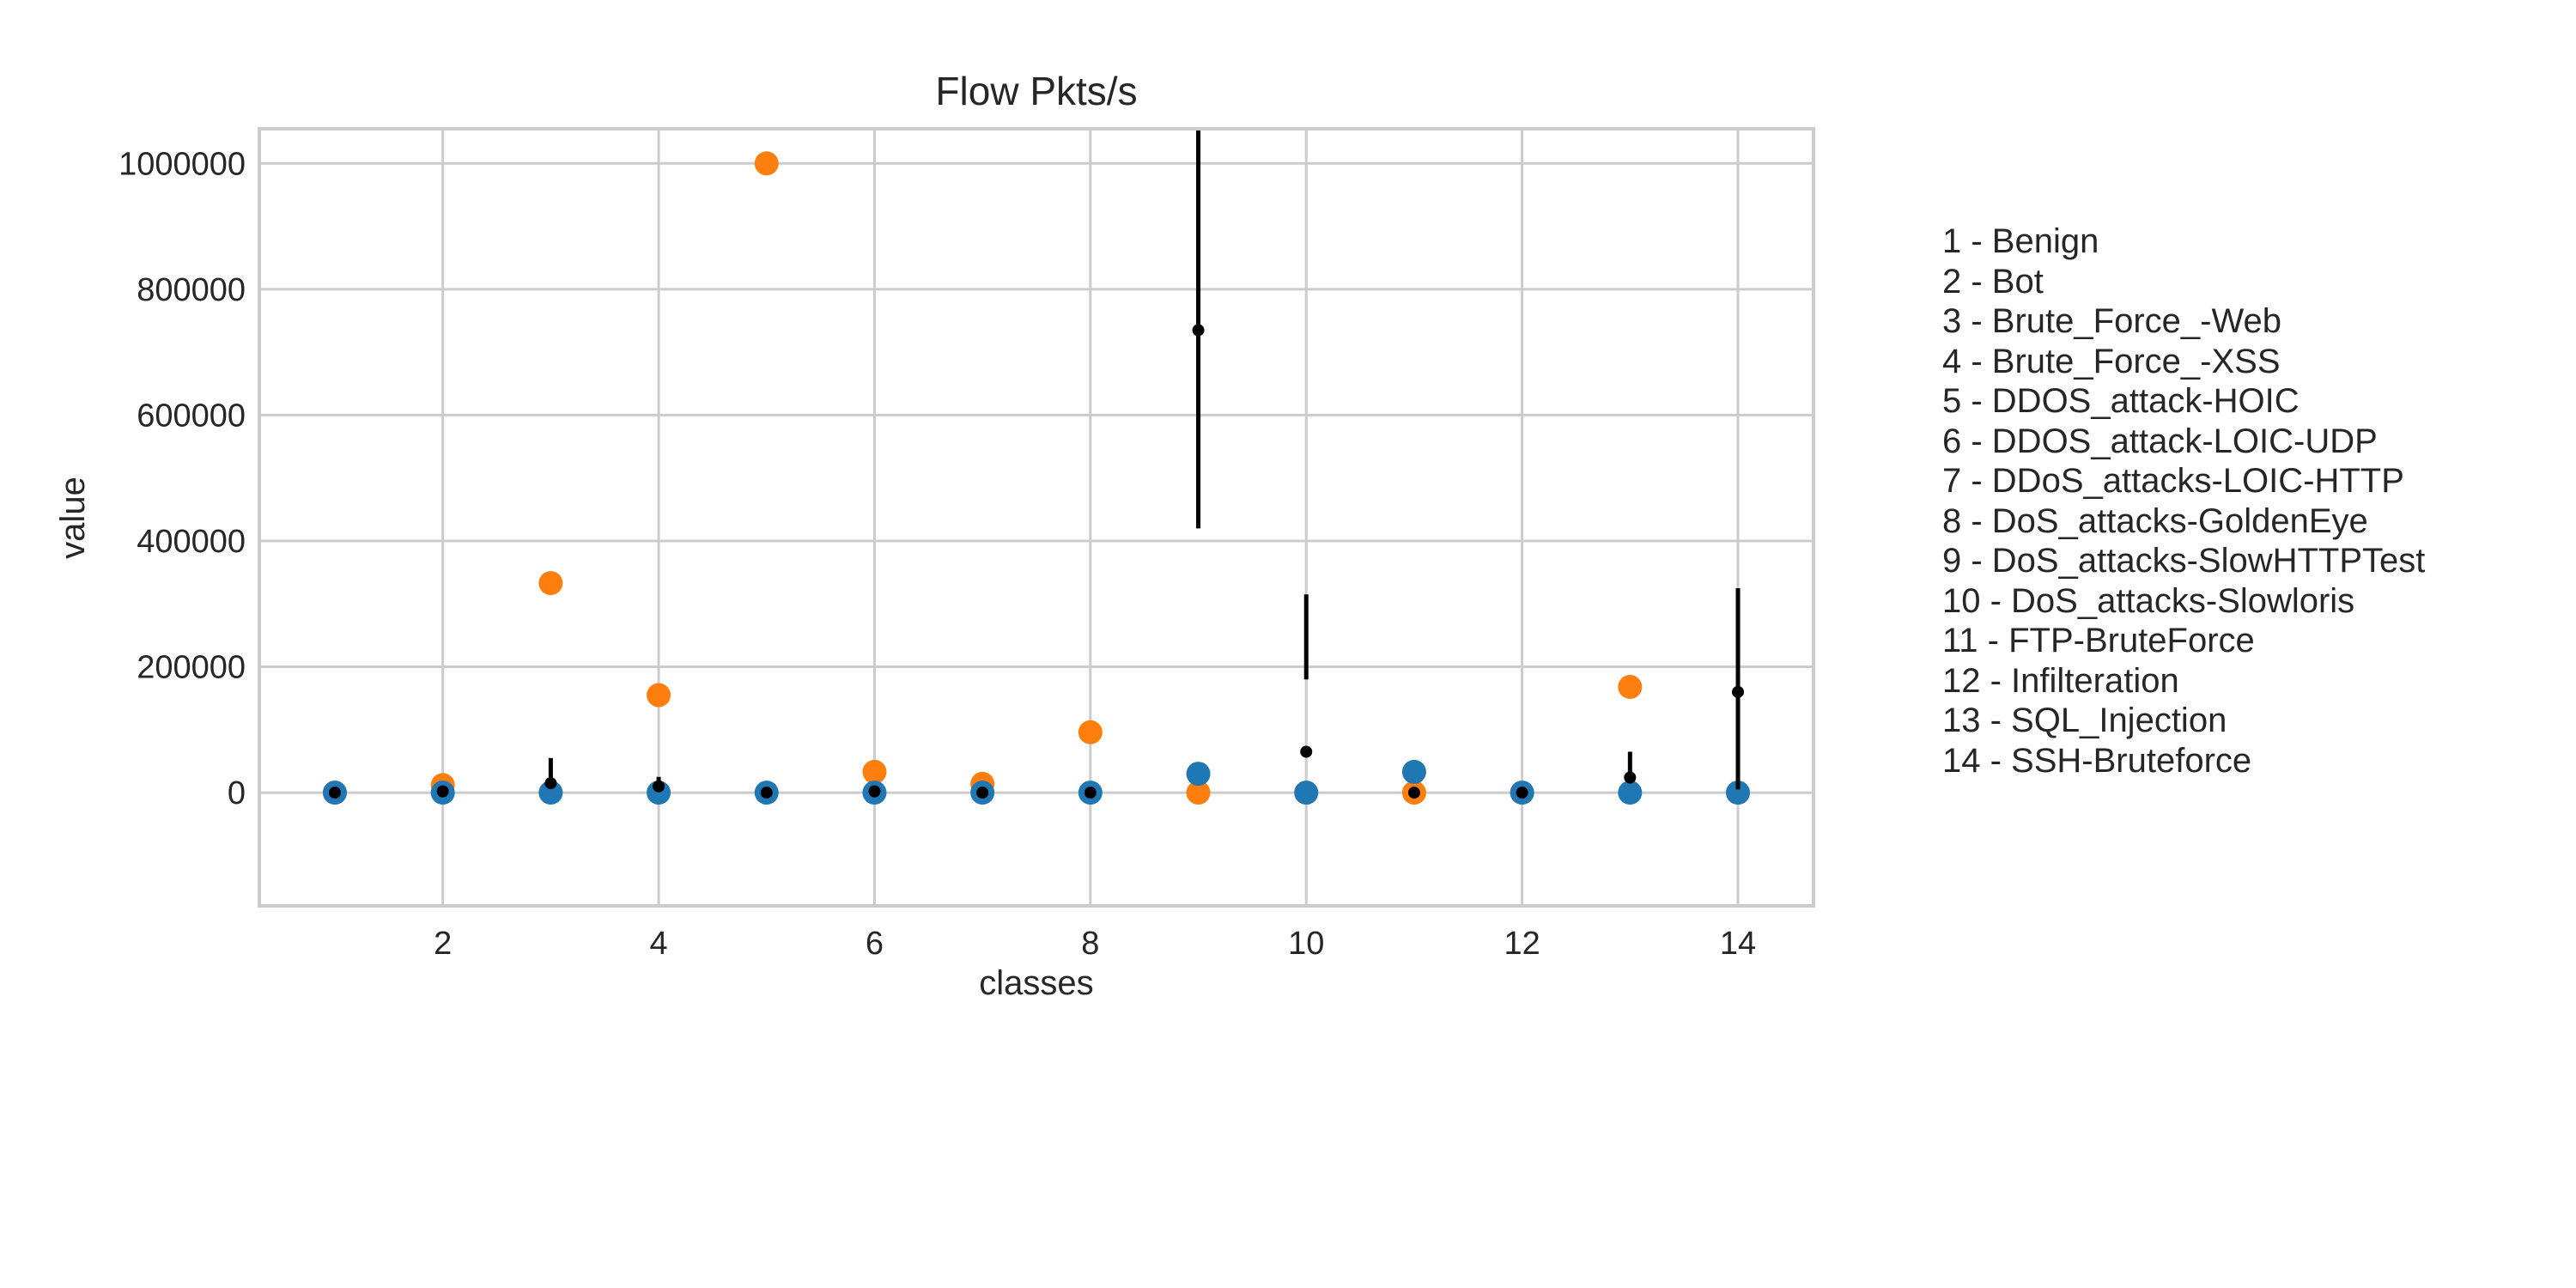 This screenshot has height=1288, width=2576. I want to click on y-tick-label: 400000, so click(191, 542).